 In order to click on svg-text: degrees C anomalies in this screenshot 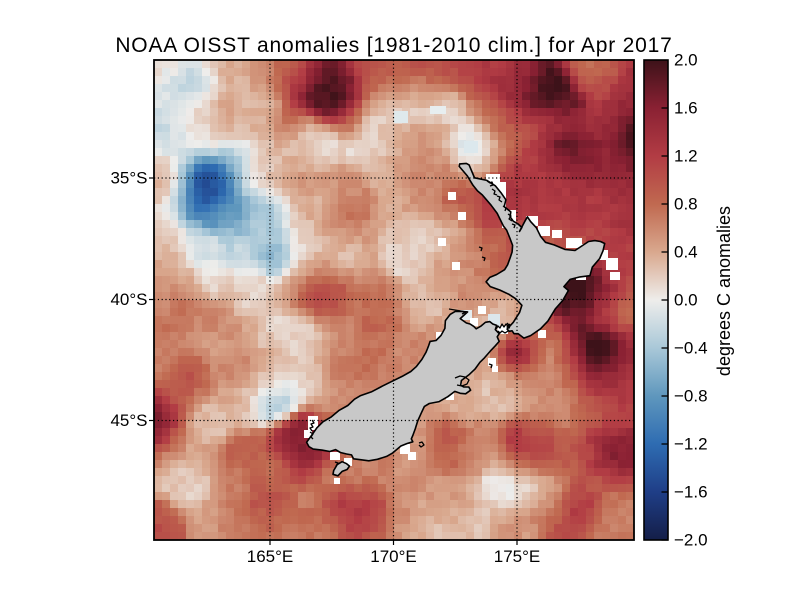, I will do `click(724, 291)`.